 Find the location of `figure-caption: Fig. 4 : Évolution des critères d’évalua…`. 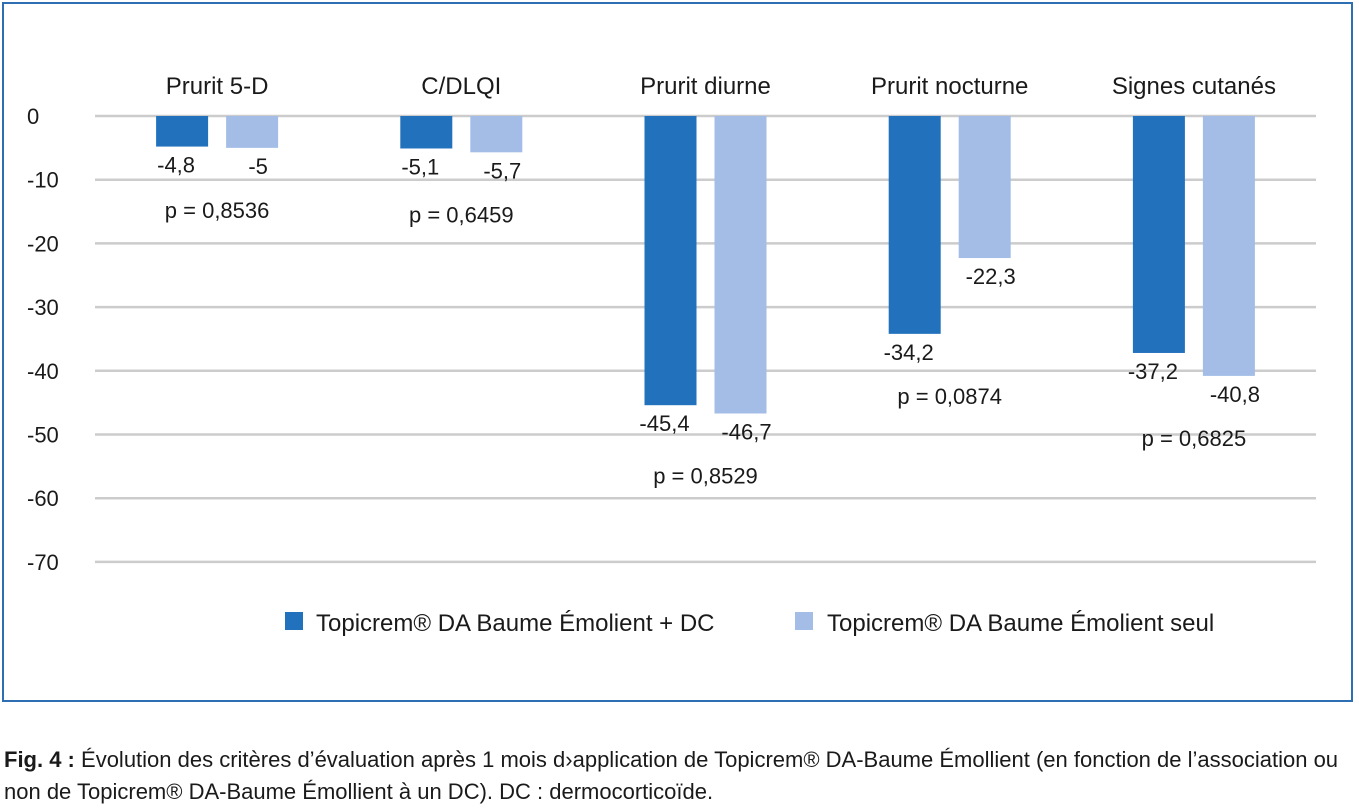

figure-caption: Fig. 4 : Évolution des critères d’évalua… is located at coordinates (680, 776).